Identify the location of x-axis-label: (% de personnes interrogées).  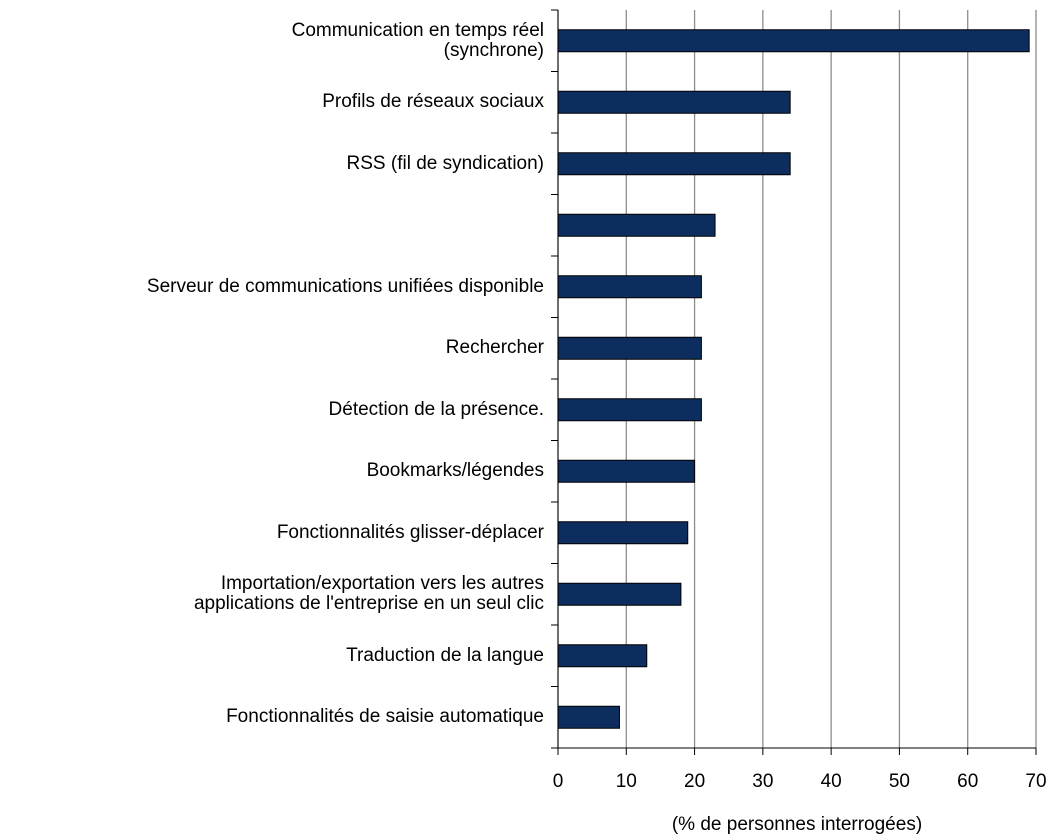
(797, 824).